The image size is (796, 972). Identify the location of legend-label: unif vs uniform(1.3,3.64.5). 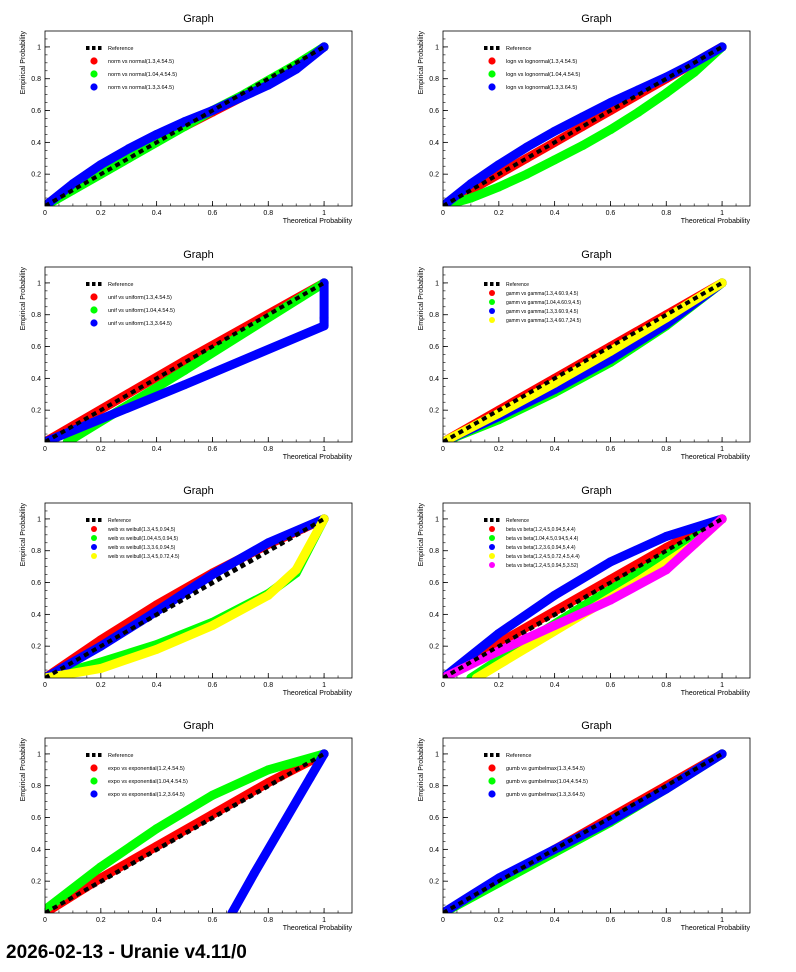
(140, 324).